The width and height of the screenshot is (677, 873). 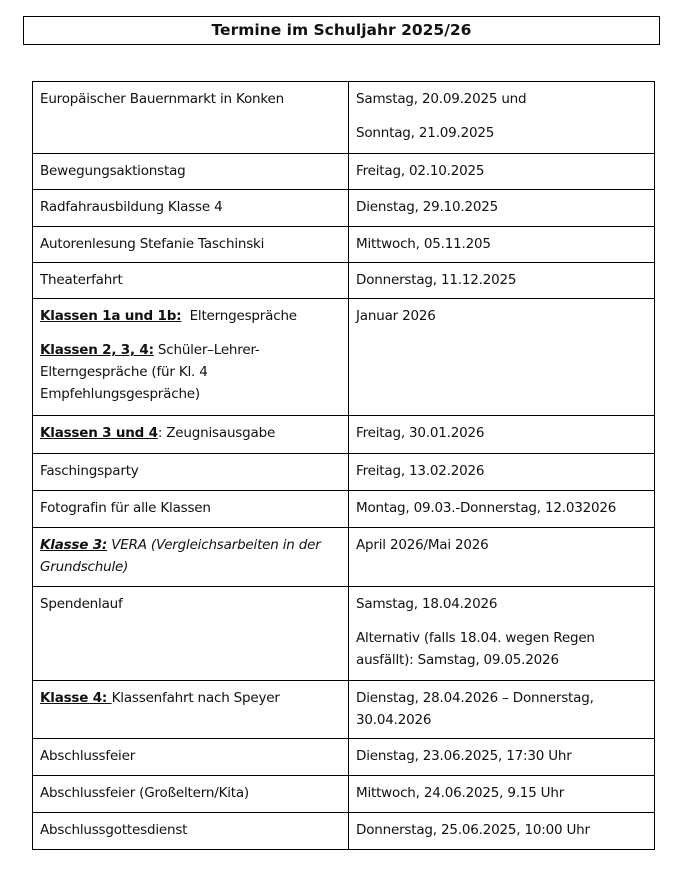 I want to click on event-paragraph: Klasse 4: Klassenfahrt nach Speyer, so click(x=190, y=698).